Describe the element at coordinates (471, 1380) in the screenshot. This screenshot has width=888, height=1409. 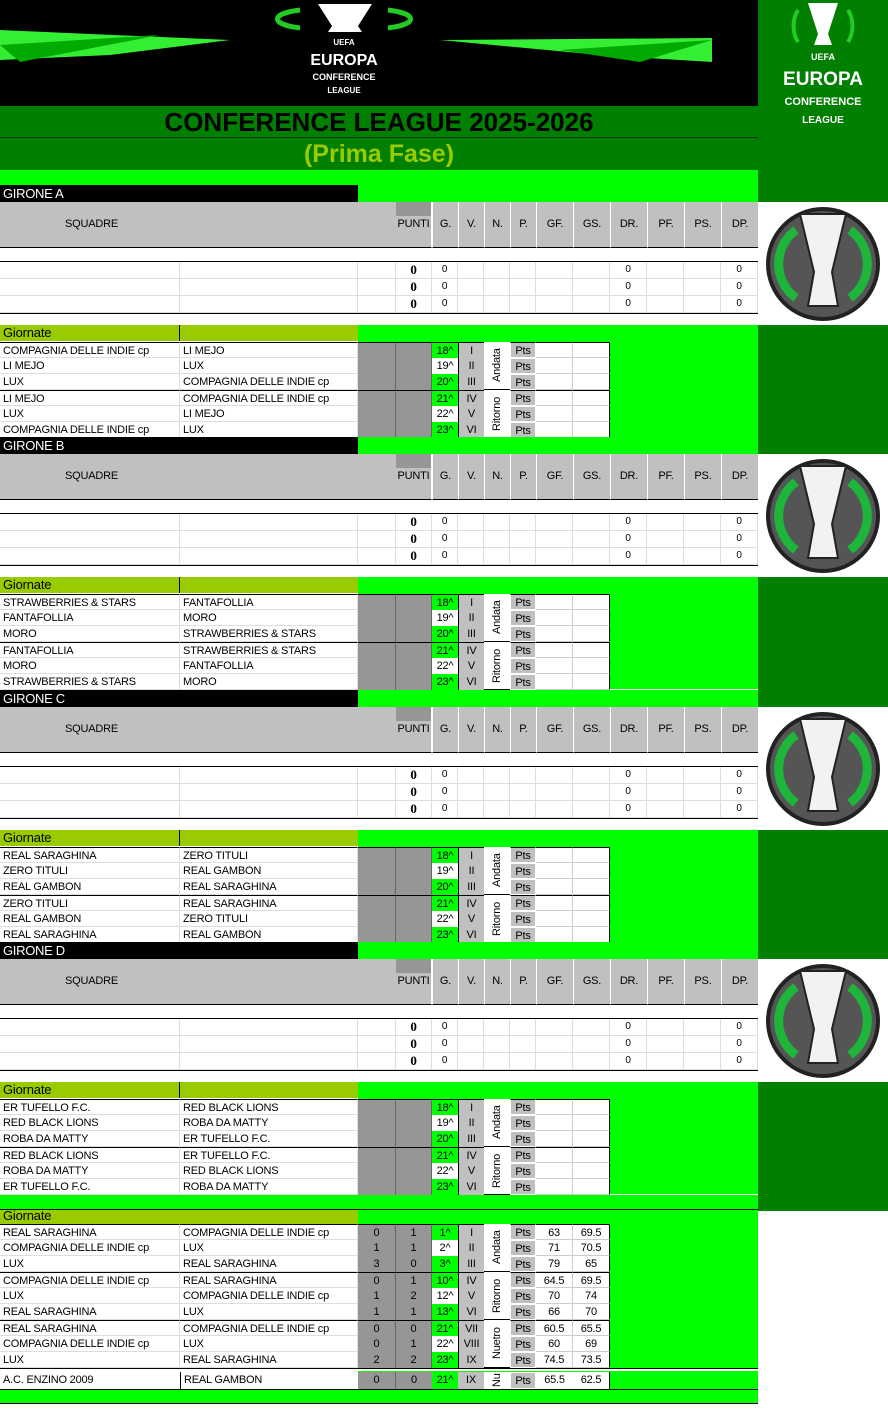
I see `round: IX` at that location.